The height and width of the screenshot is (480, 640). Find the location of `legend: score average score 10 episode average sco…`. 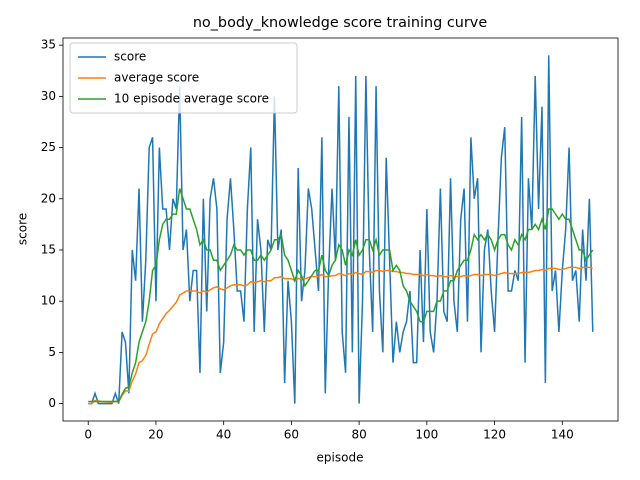

legend: score average score 10 episode average sco… is located at coordinates (183, 78).